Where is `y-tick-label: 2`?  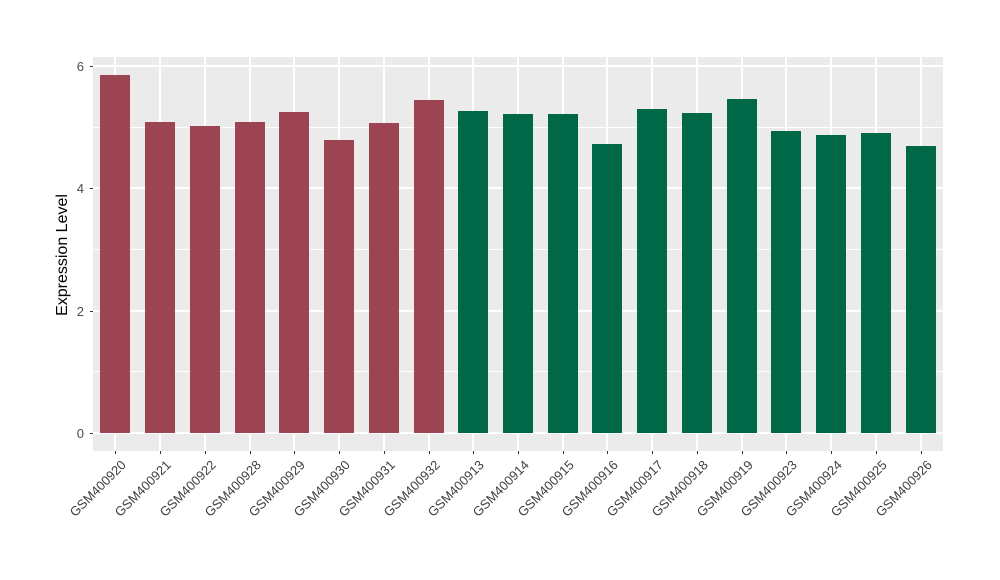
y-tick-label: 2 is located at coordinates (80, 311).